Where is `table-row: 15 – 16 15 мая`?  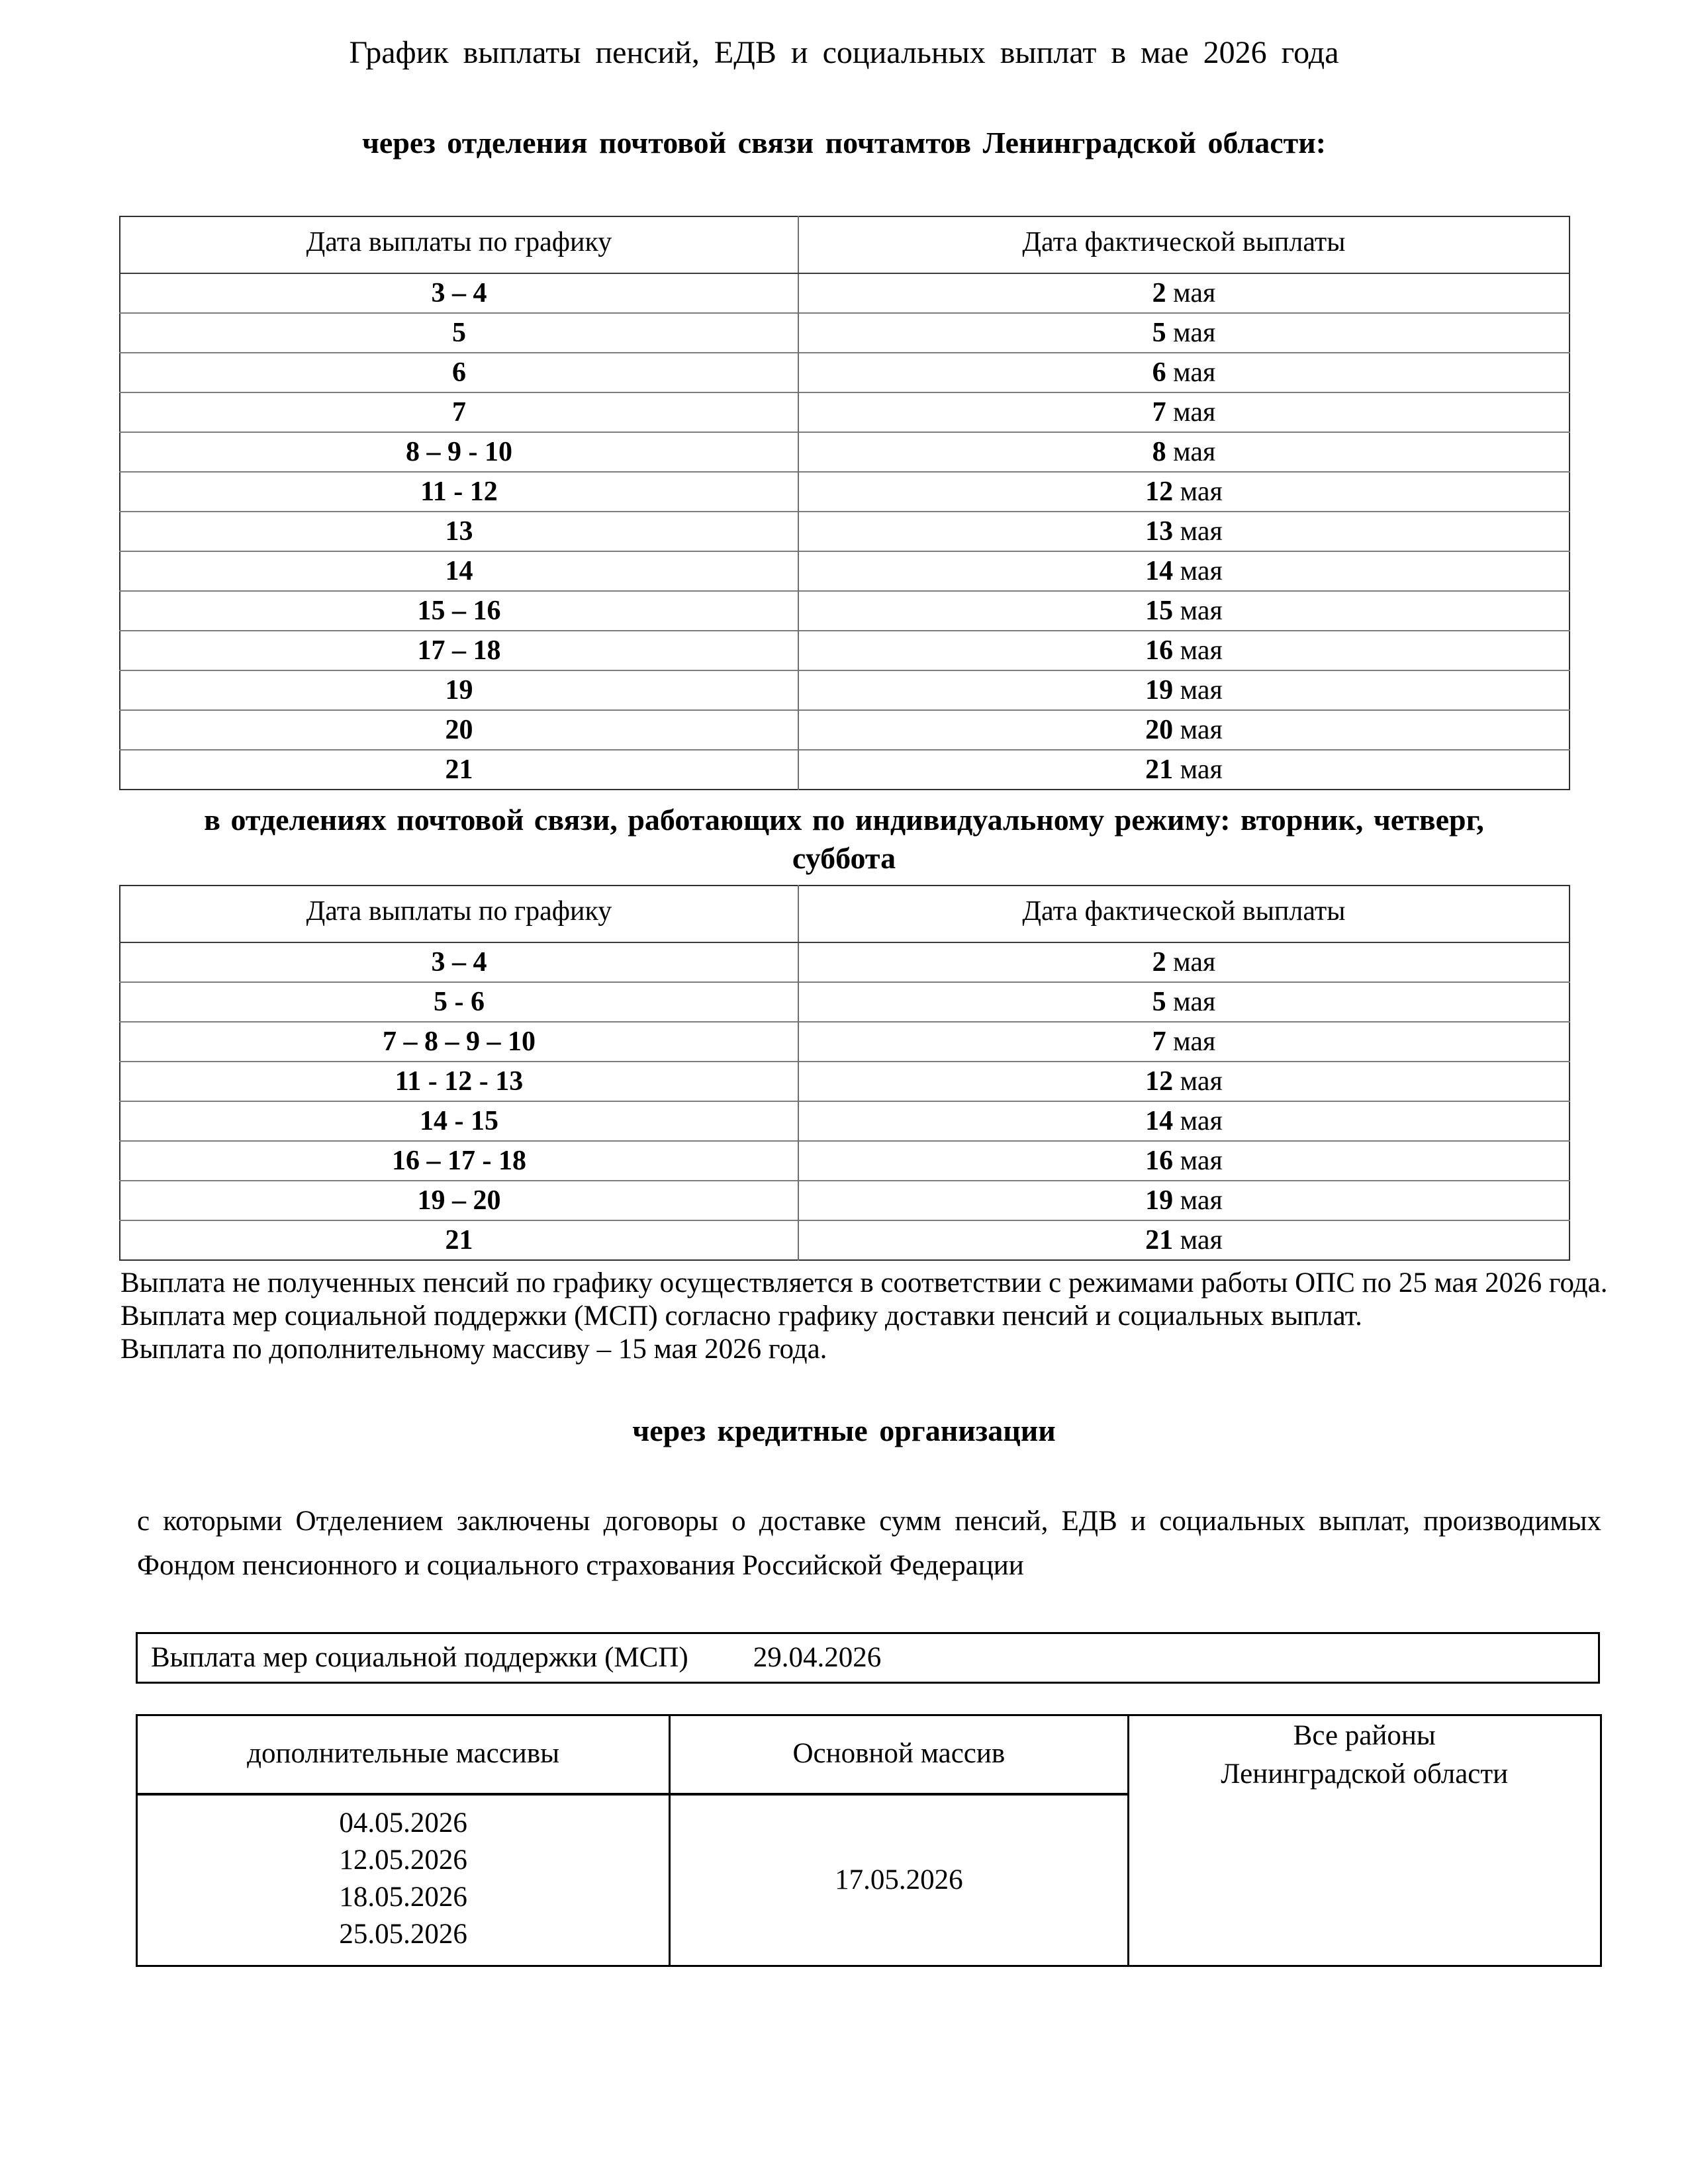
table-row: 15 – 16 15 мая is located at coordinates (845, 611).